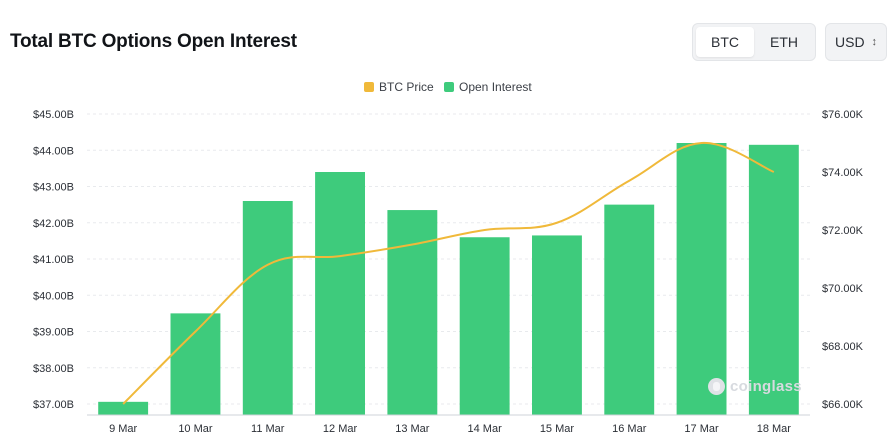 The height and width of the screenshot is (438, 895). I want to click on x-tick-label: 12 Mar, so click(340, 429).